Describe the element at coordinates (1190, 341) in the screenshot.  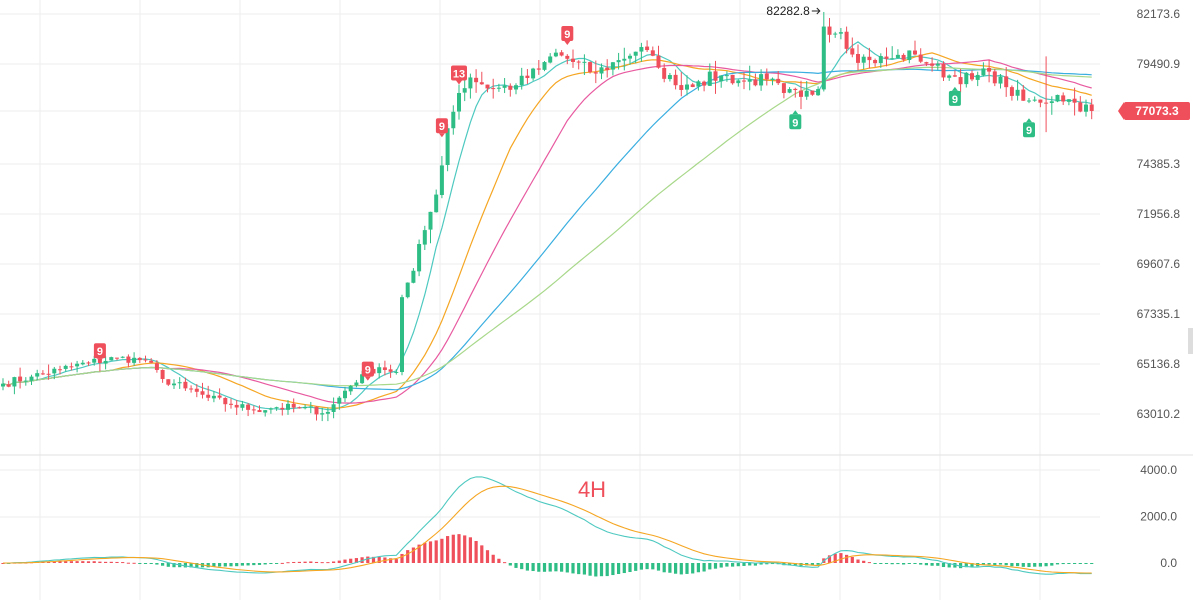
I see `scroll-handle` at that location.